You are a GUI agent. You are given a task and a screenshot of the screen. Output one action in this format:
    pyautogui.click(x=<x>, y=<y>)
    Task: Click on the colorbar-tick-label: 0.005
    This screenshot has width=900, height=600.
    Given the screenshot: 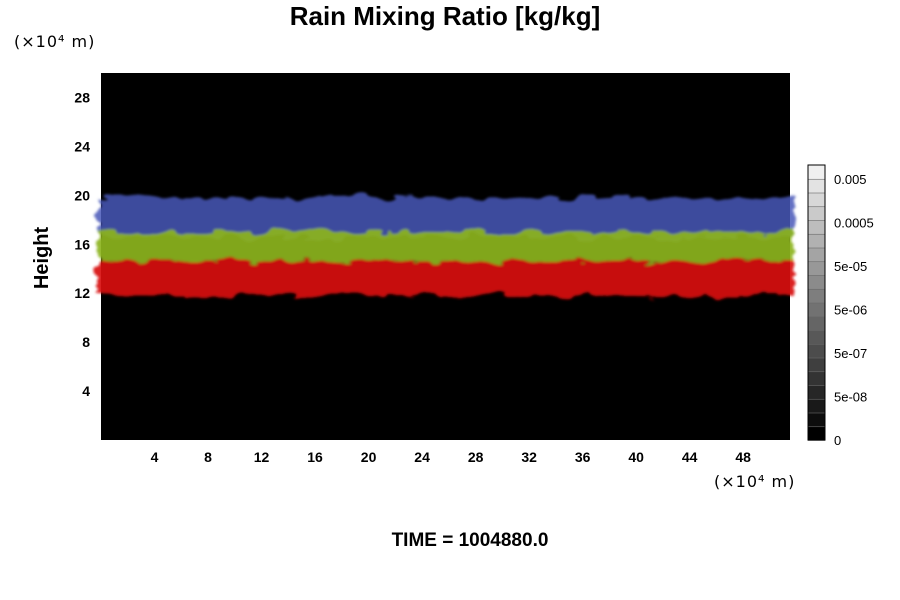 What is the action you would take?
    pyautogui.click(x=850, y=179)
    